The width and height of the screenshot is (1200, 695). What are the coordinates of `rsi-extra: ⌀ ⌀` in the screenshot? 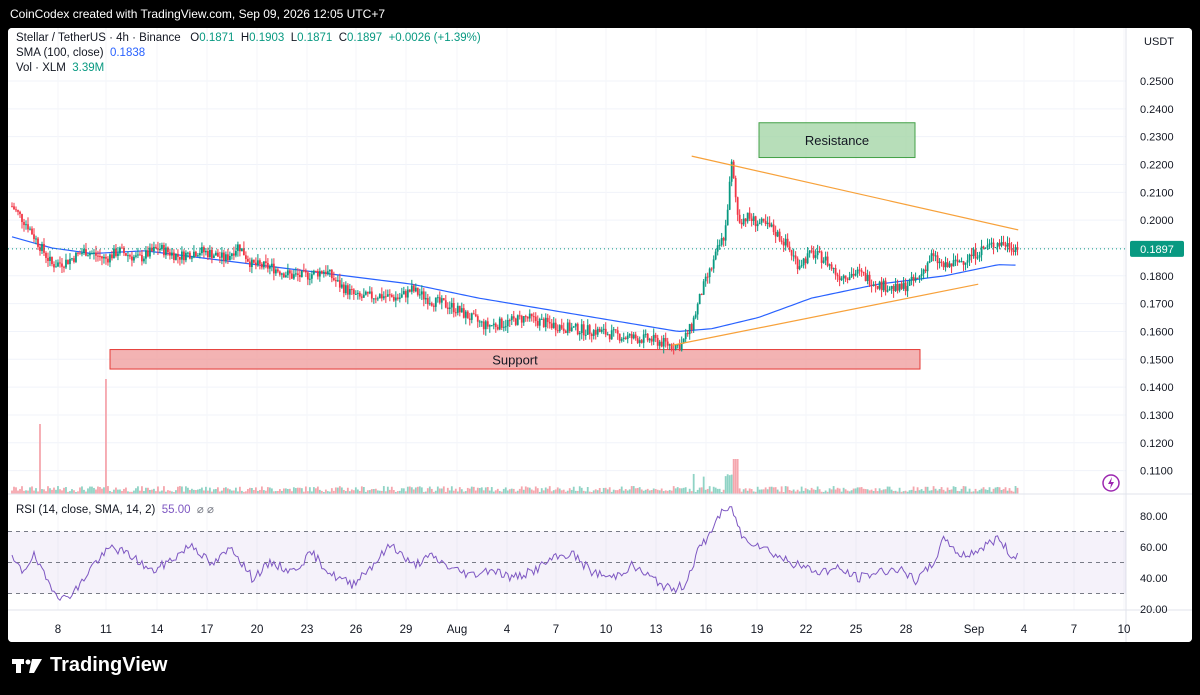 It's located at (205, 510).